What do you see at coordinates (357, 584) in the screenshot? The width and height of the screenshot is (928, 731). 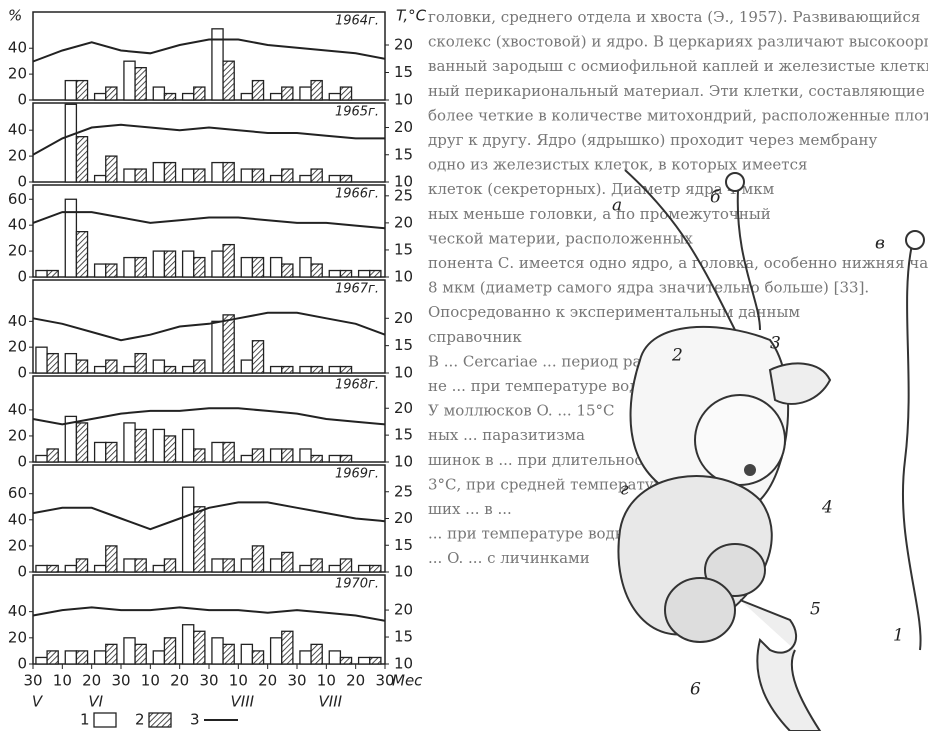 I see `panel-label: 1970г.` at bounding box center [357, 584].